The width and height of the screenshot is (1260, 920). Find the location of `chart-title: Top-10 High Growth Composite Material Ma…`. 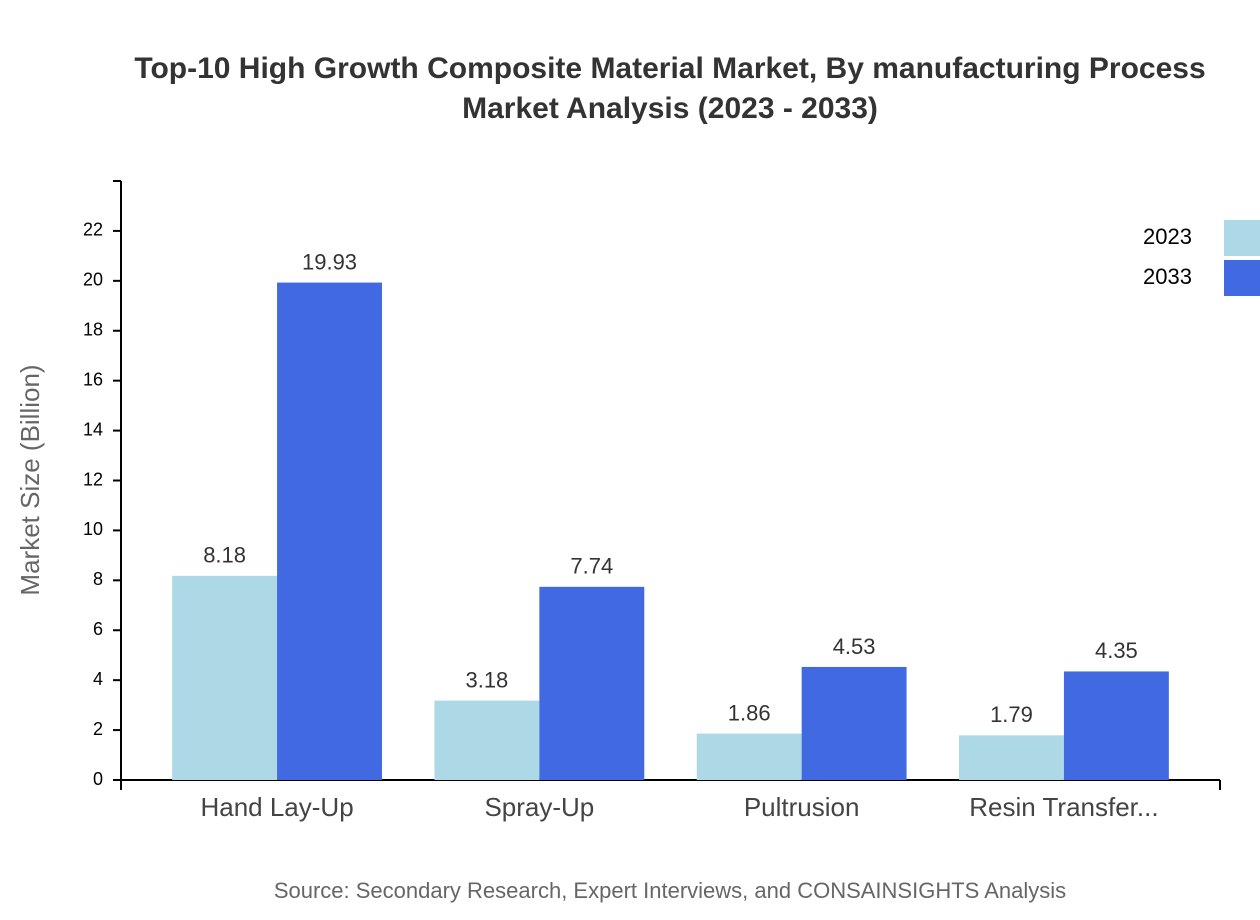

chart-title: Top-10 High Growth Composite Material Ma… is located at coordinates (669, 68).